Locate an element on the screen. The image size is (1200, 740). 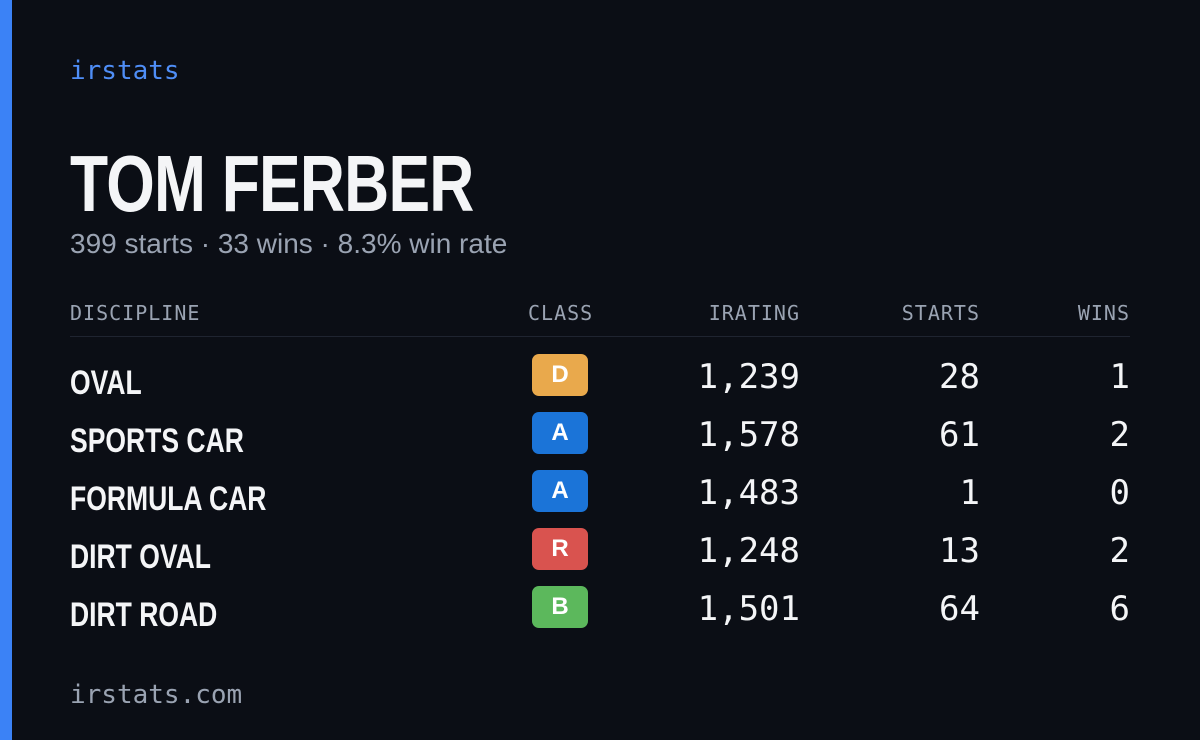
irating: 1,248 is located at coordinates (748, 551).